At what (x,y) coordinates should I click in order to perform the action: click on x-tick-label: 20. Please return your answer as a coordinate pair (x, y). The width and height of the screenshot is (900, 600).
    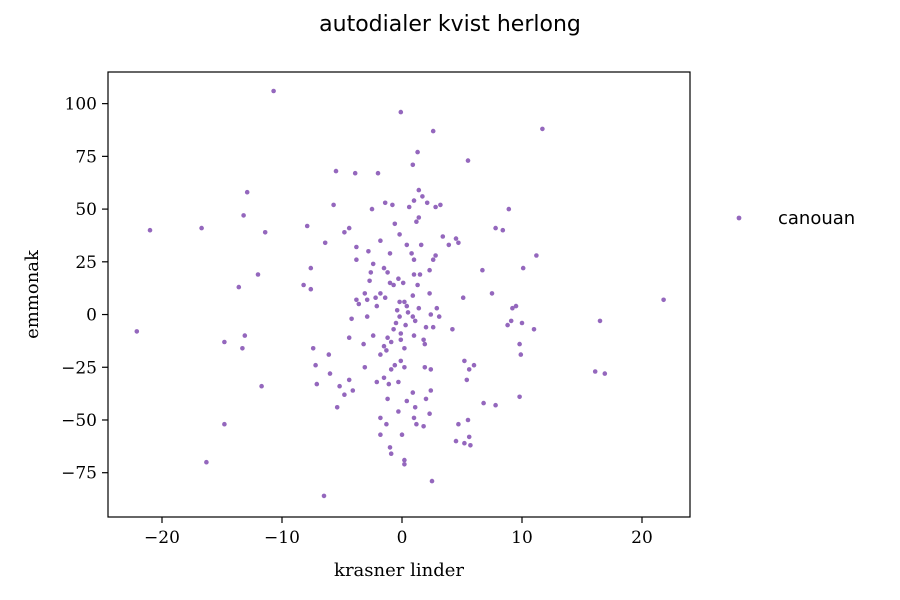
    Looking at the image, I should click on (642, 538).